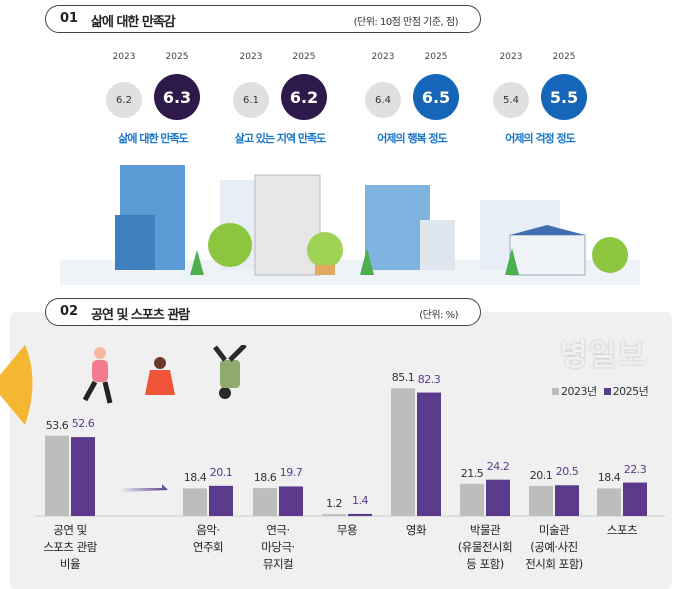 Image resolution: width=680 pixels, height=589 pixels. Describe the element at coordinates (263, 312) in the screenshot. I see `section2-header: 02 공연 및 스포츠 관람 (단위: %)` at that location.